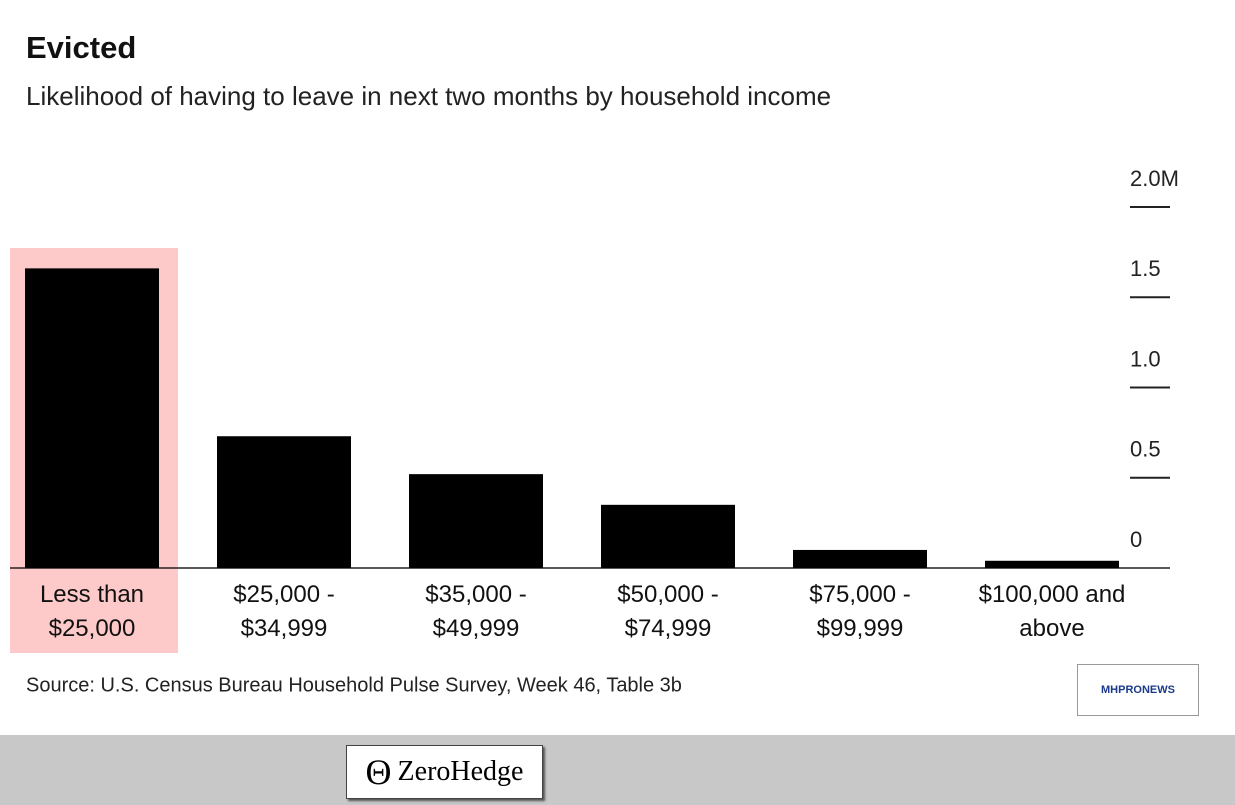 The width and height of the screenshot is (1235, 805). I want to click on y-tick-label: 0, so click(1136, 539).